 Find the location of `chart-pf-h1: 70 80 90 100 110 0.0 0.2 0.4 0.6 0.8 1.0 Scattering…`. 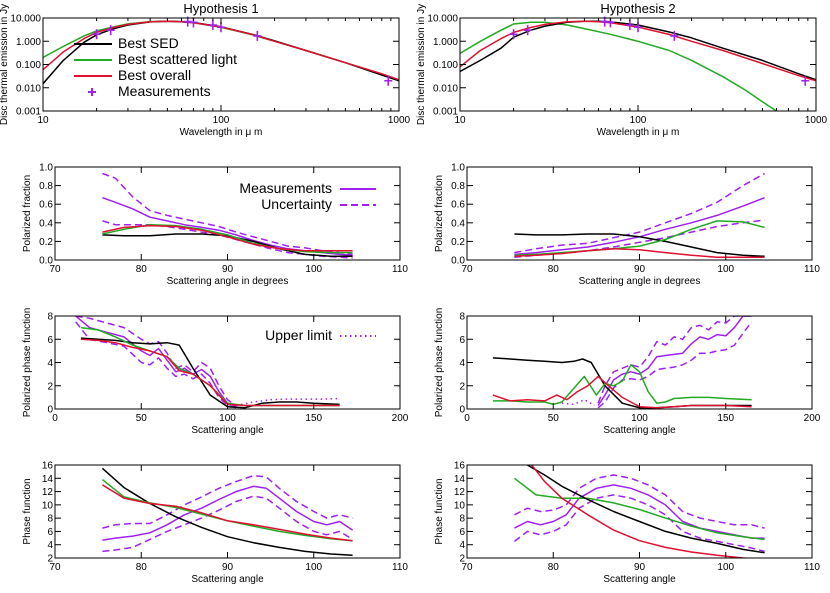

chart-pf-h1: 70 80 90 100 110 0.0 0.2 0.4 0.6 0.8 1.0 Scattering… is located at coordinates (215, 225).